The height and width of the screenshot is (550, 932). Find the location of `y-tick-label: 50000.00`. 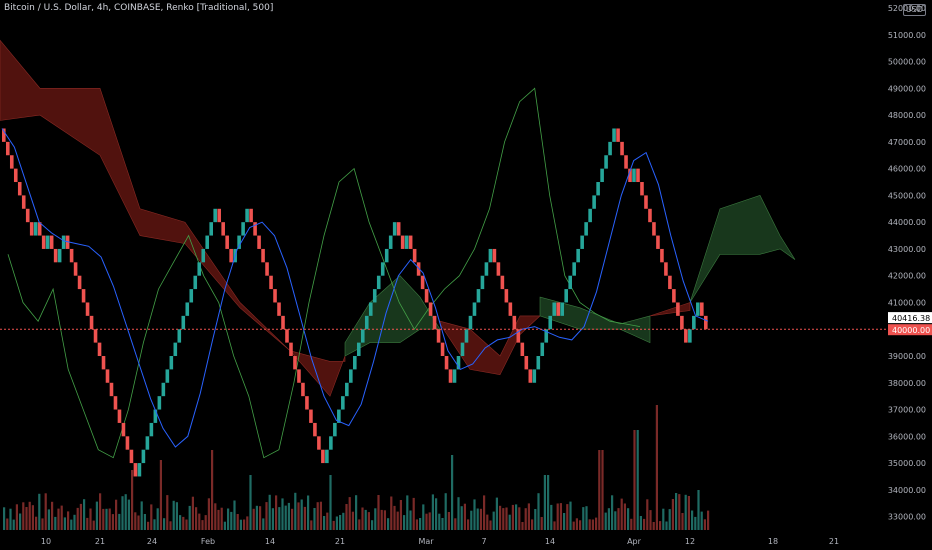

y-tick-label: 50000.00 is located at coordinates (907, 62).